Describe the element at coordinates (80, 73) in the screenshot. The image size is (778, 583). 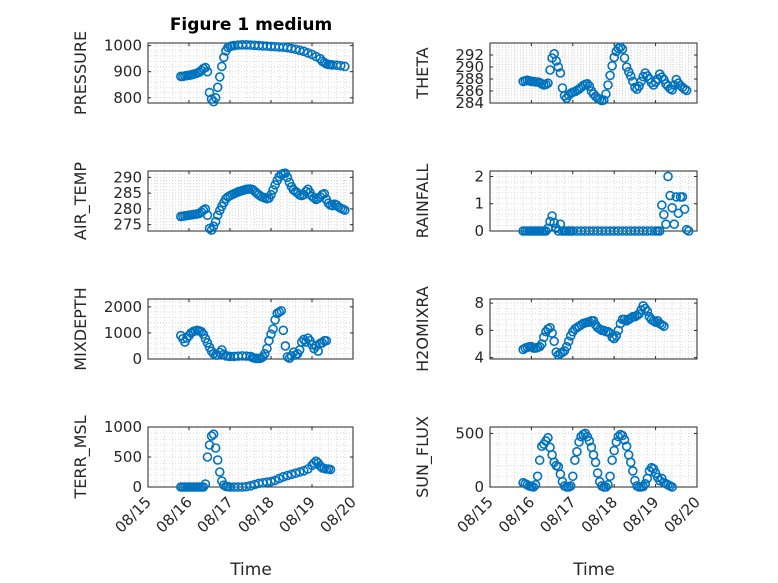
I see `chart-pressure-y-label: PRESSURE` at that location.